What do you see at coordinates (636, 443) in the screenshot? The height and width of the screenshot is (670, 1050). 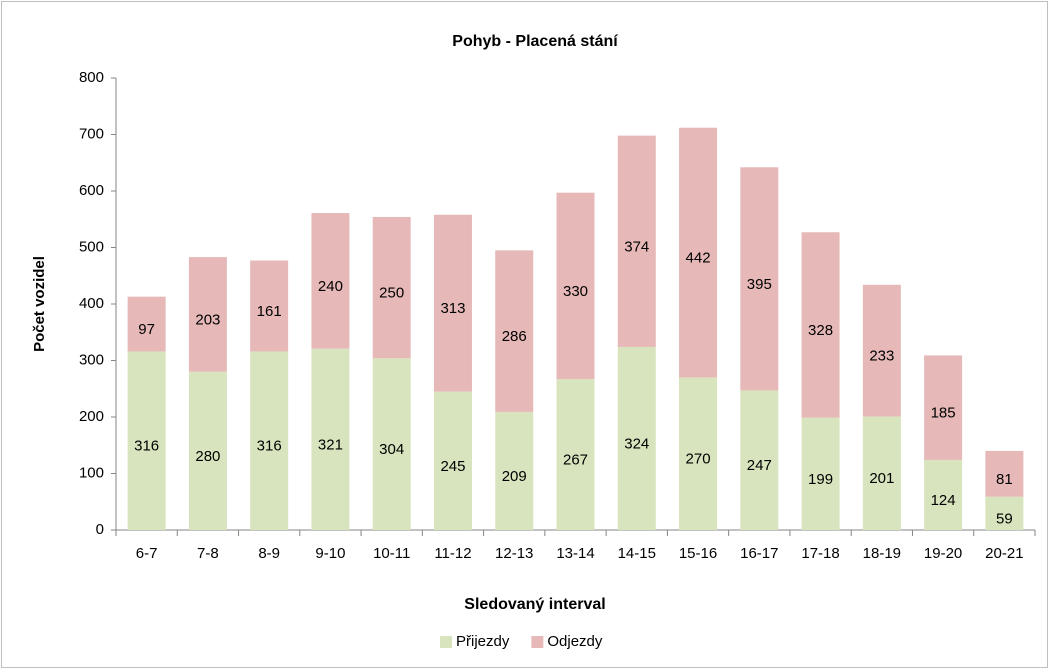 I see `data-label: 324` at bounding box center [636, 443].